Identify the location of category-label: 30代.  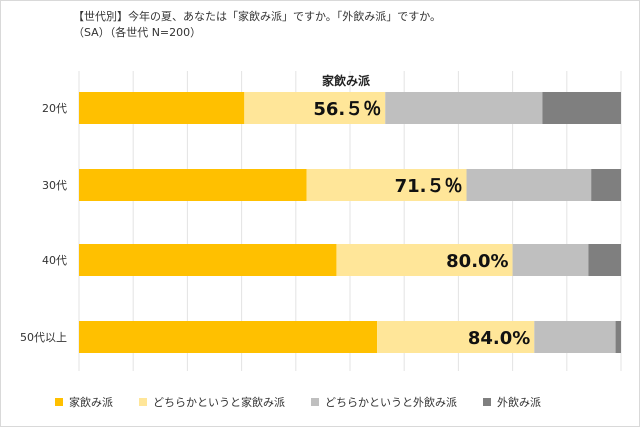
(54, 185).